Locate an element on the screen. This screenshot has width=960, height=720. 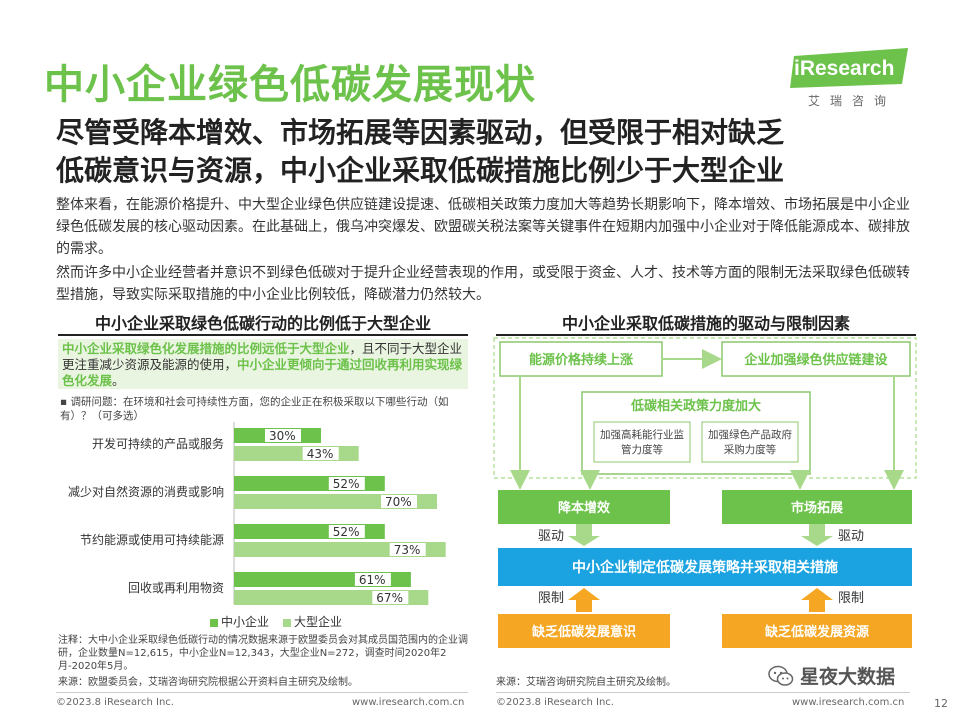
logo-brand: iResearch is located at coordinates (844, 68).